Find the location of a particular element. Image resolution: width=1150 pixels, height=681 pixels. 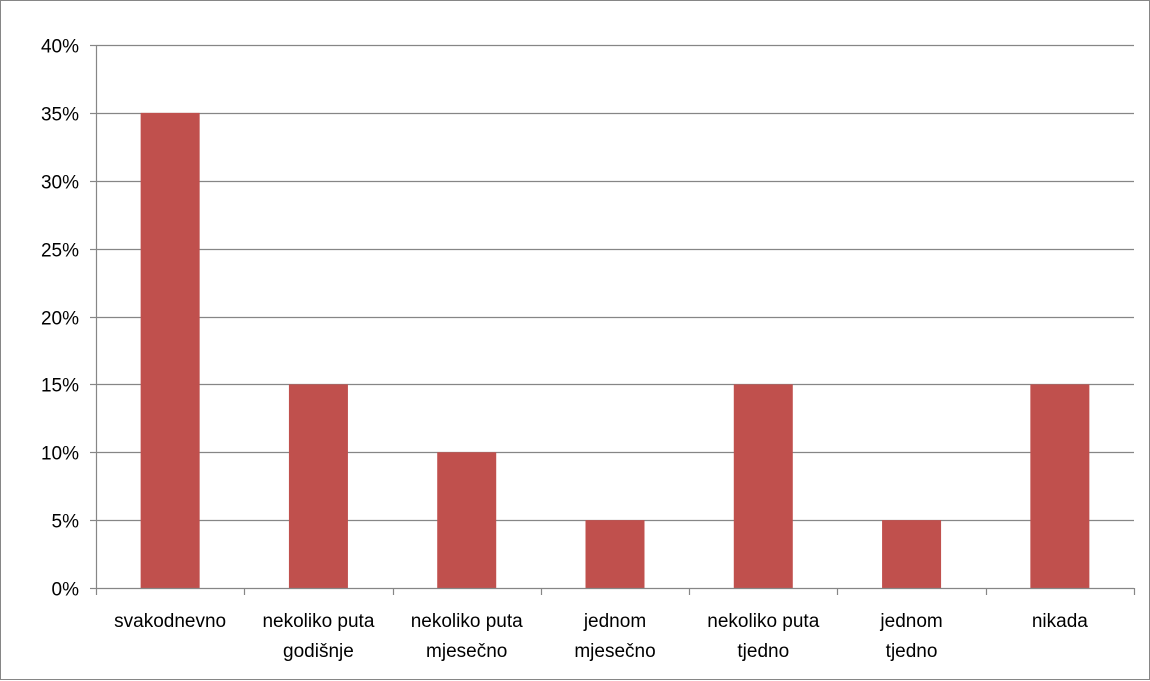

x-tick-label-line: nikada is located at coordinates (1060, 621).